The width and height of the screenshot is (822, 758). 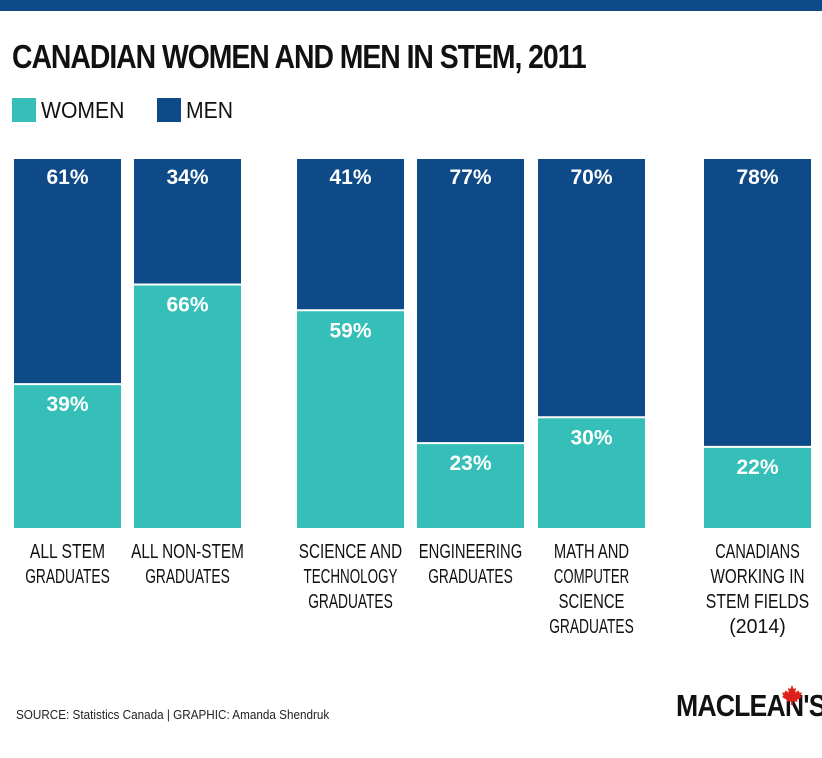 What do you see at coordinates (591, 552) in the screenshot?
I see `category-label-4-line-0: MATH AND` at bounding box center [591, 552].